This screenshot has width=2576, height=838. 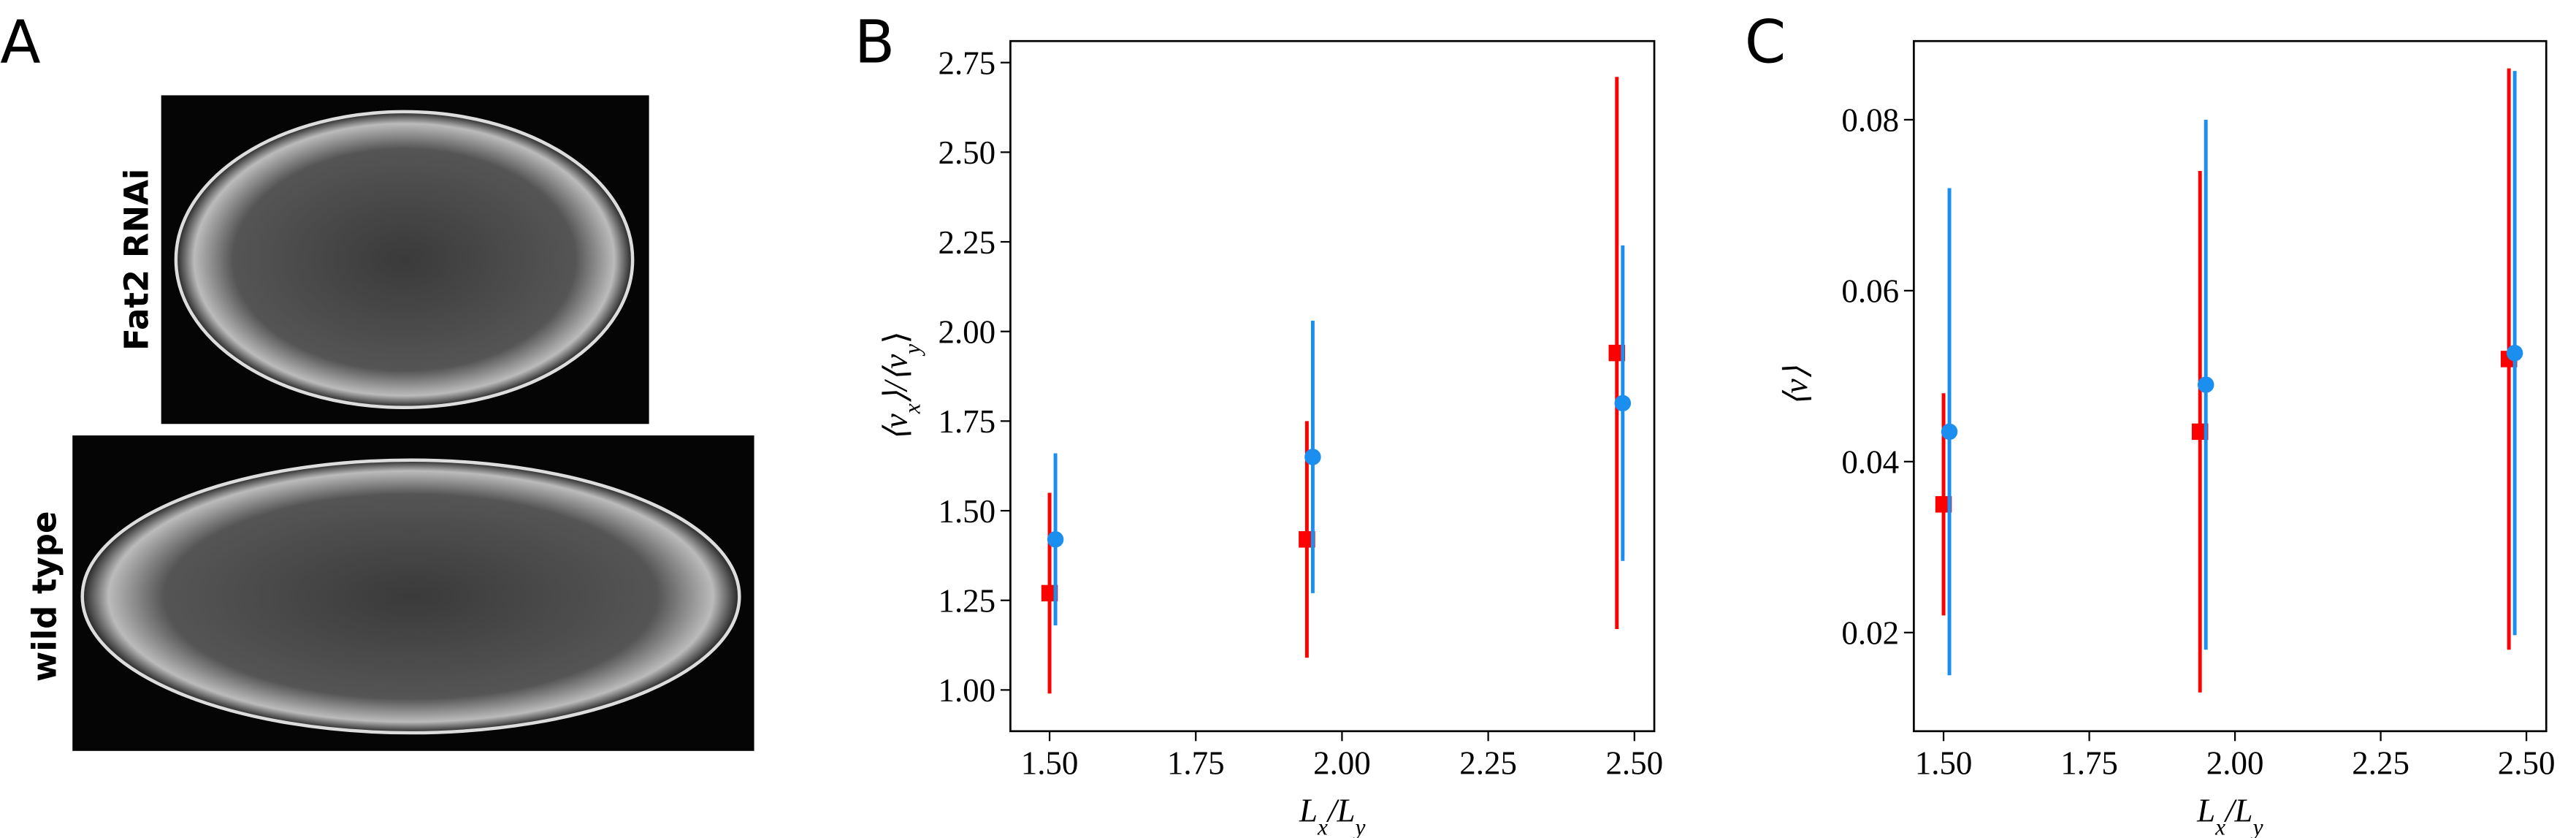 I want to click on image-wild-type, so click(x=413, y=593).